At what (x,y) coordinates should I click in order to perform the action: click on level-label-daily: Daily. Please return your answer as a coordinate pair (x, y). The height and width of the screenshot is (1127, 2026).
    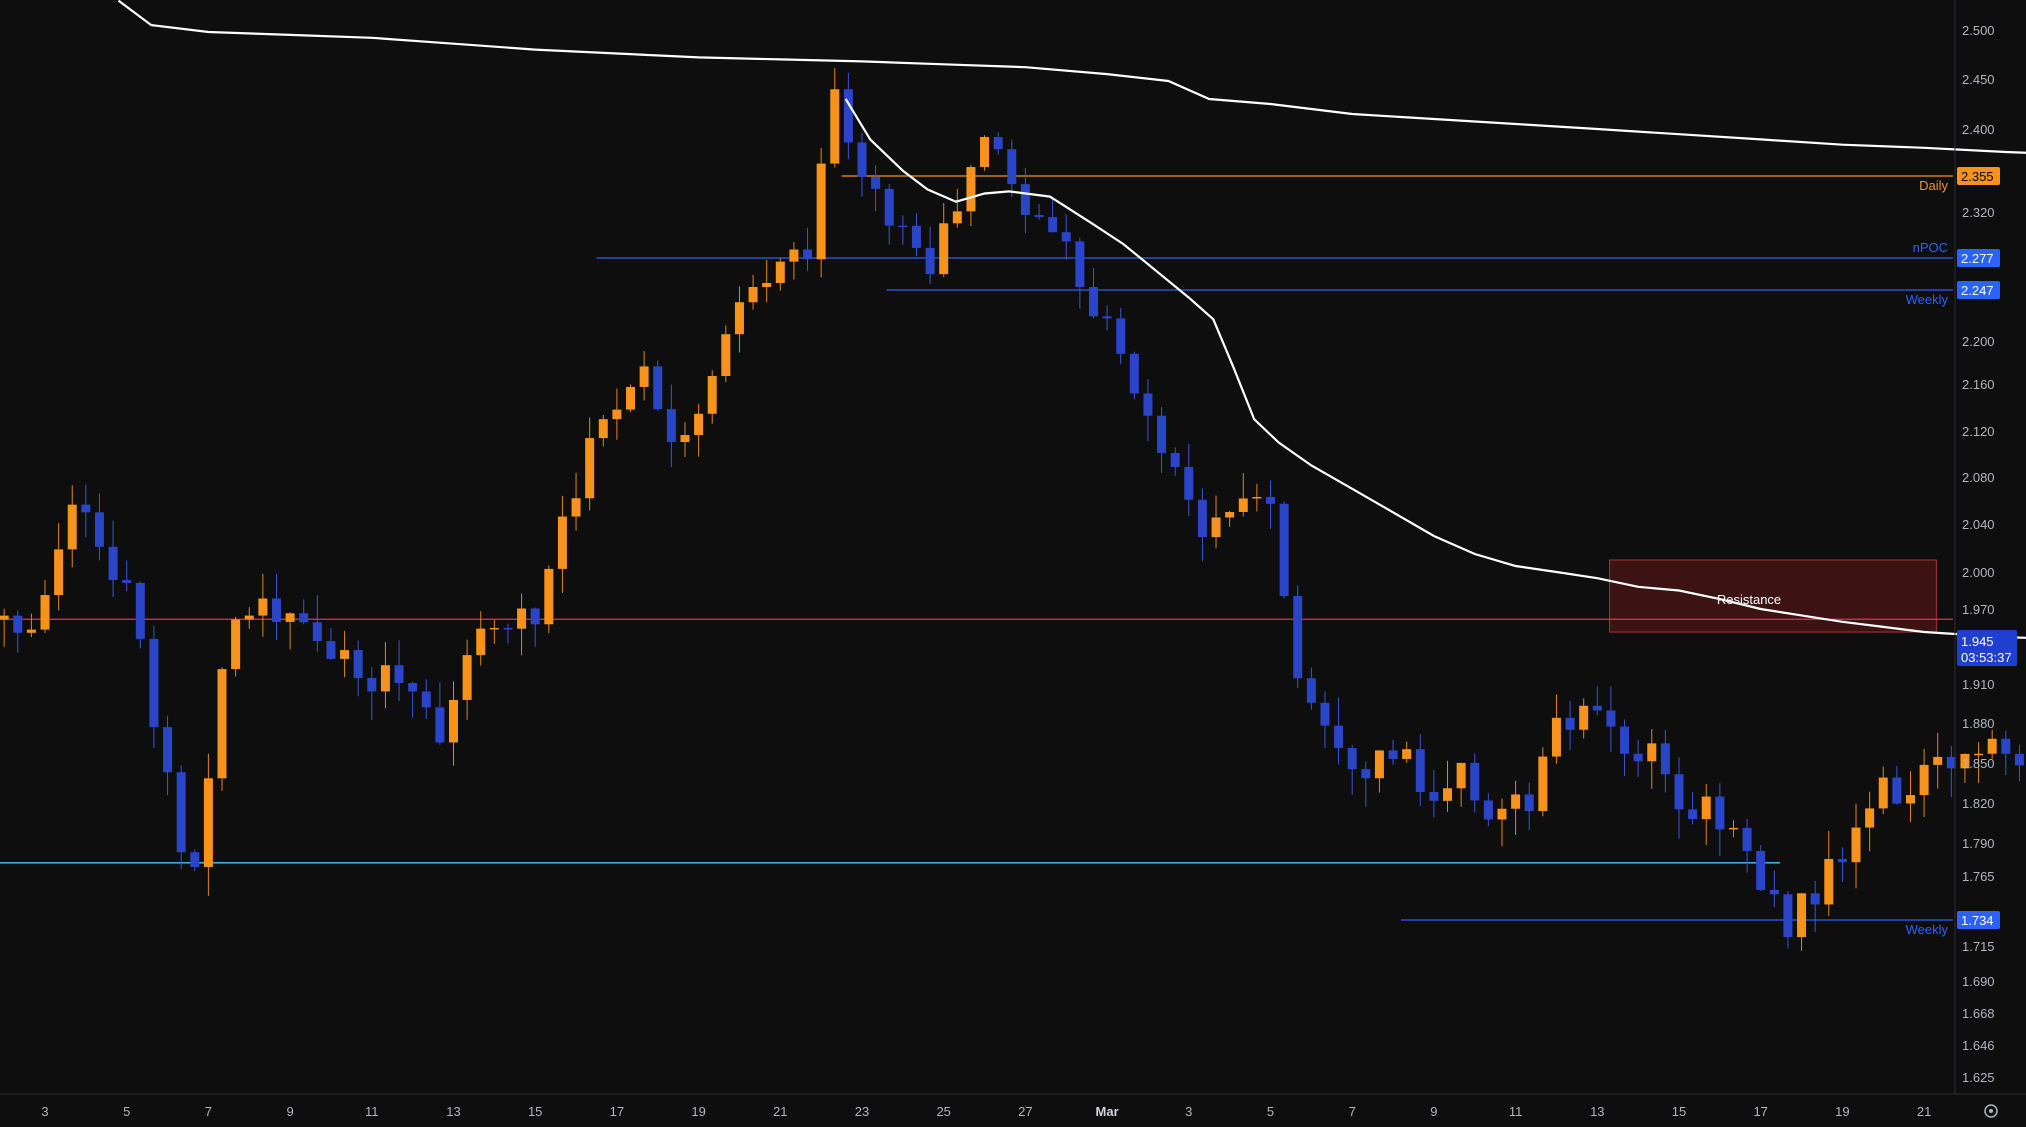
    Looking at the image, I should click on (1933, 185).